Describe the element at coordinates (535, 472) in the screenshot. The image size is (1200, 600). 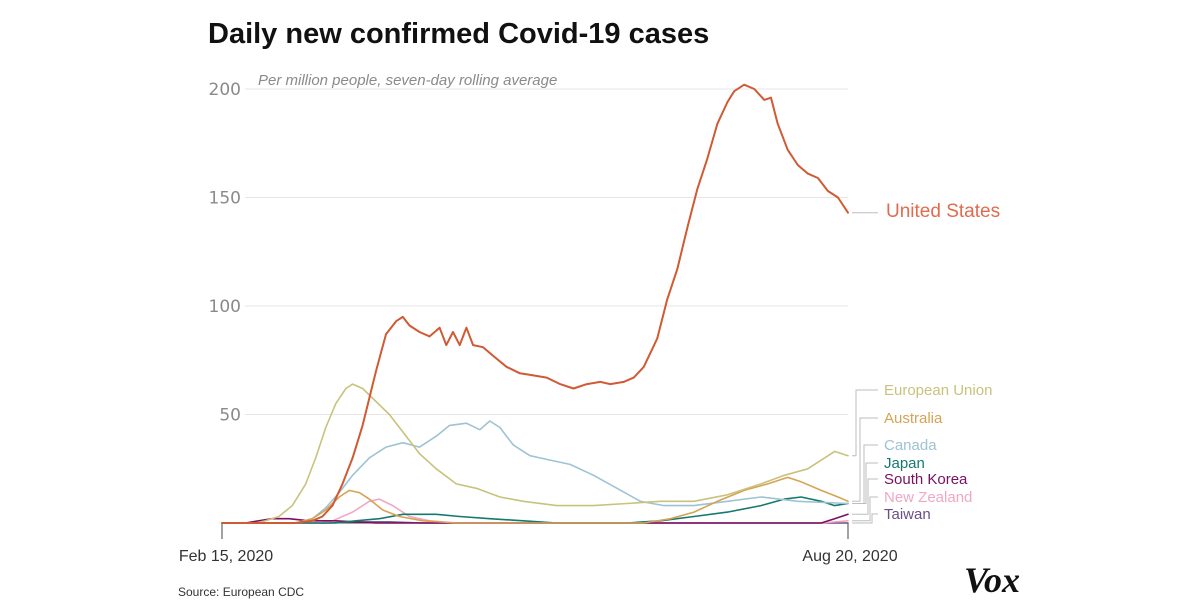
I see `series-line-canada` at that location.